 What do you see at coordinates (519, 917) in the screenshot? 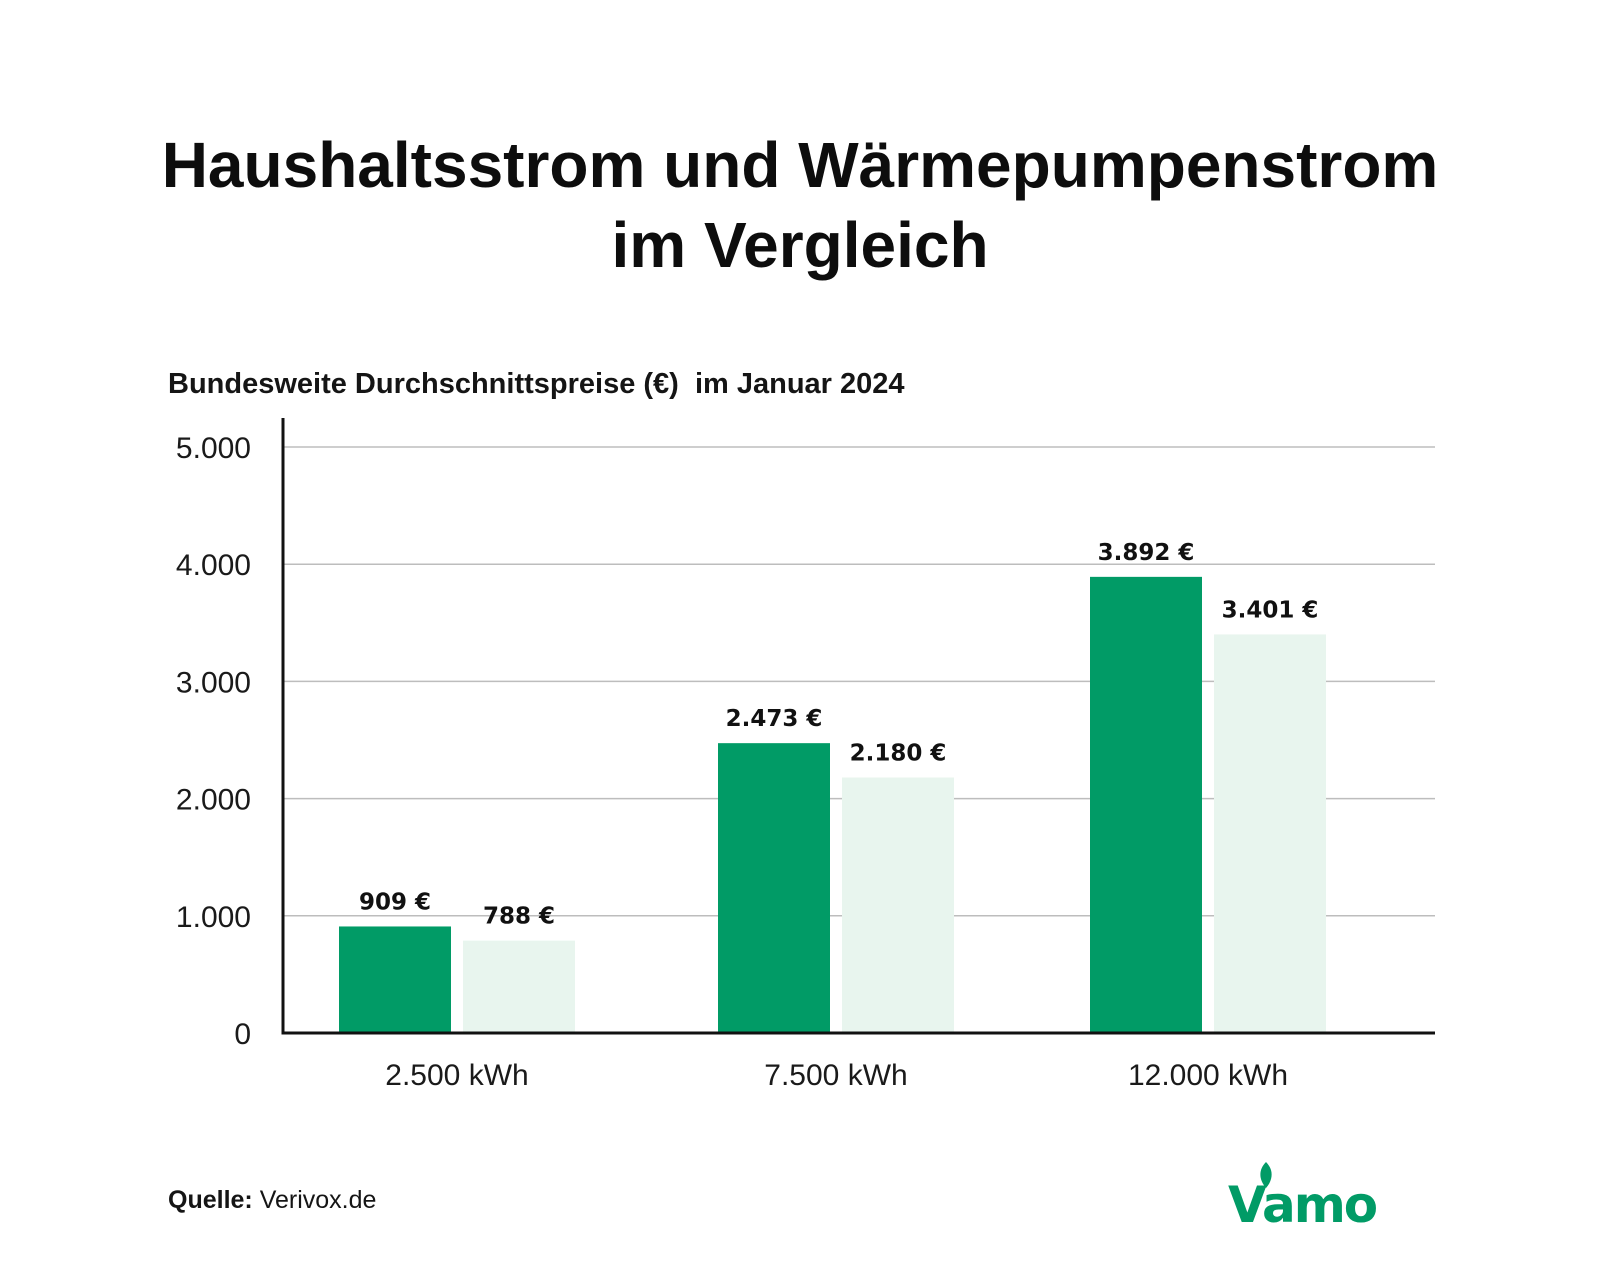
I see `data-label: 788 €` at bounding box center [519, 917].